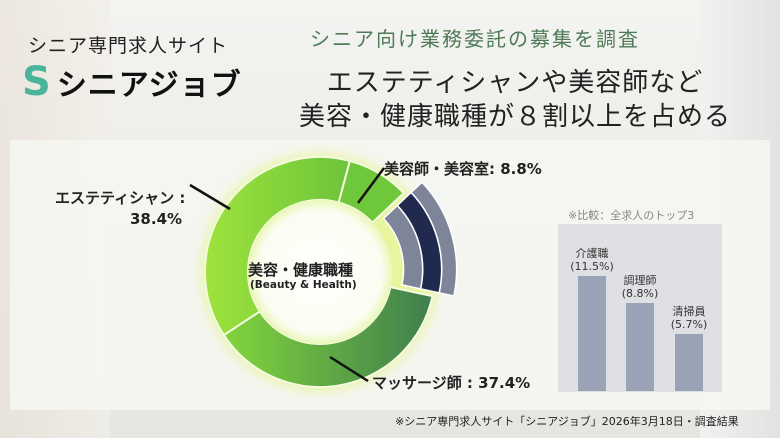  I want to click on subtitle: シニア向け業務委託の募集を調査, so click(475, 39).